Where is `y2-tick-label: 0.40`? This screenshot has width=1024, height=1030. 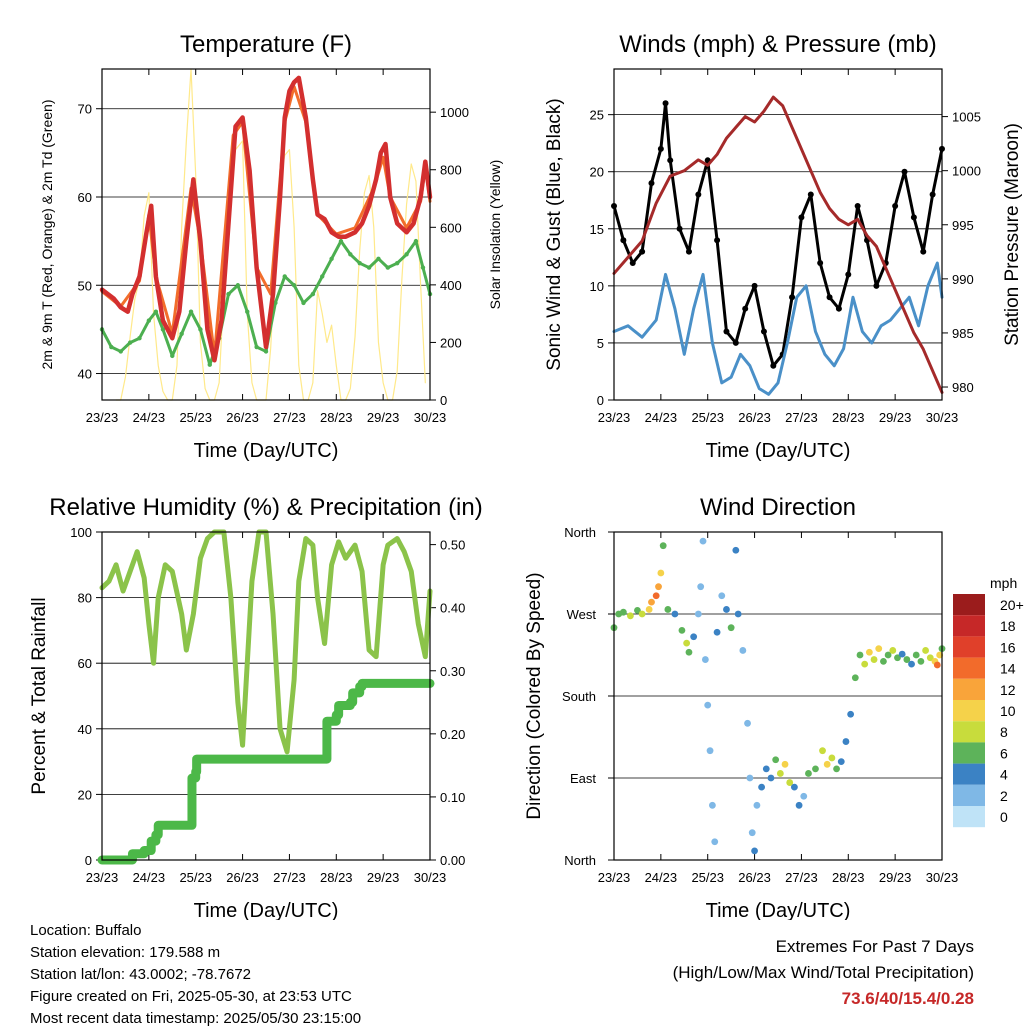 y2-tick-label: 0.40 is located at coordinates (452, 608).